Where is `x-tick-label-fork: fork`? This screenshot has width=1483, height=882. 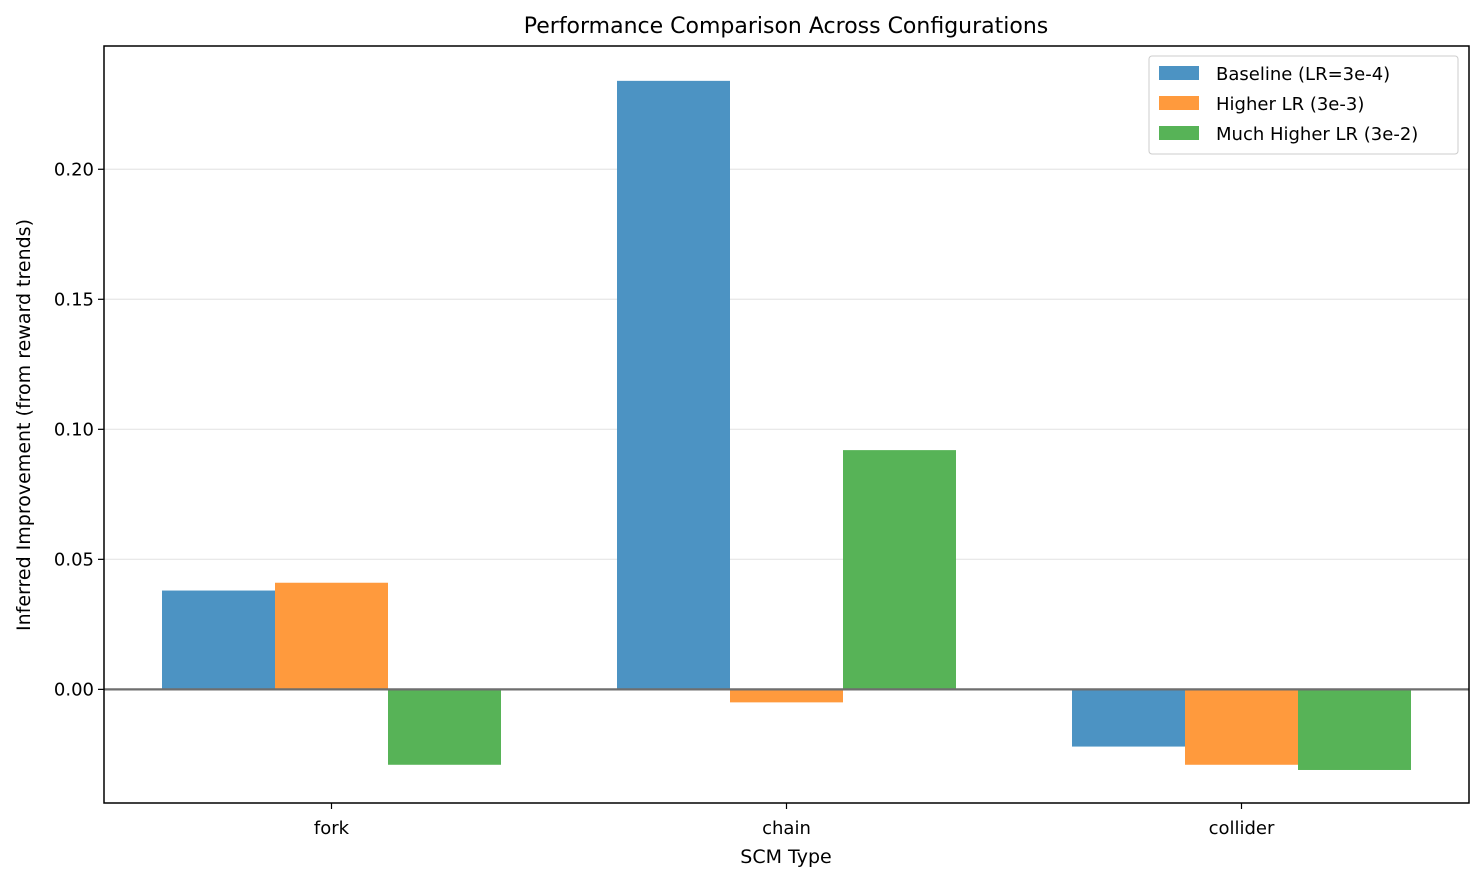 x-tick-label-fork: fork is located at coordinates (332, 828).